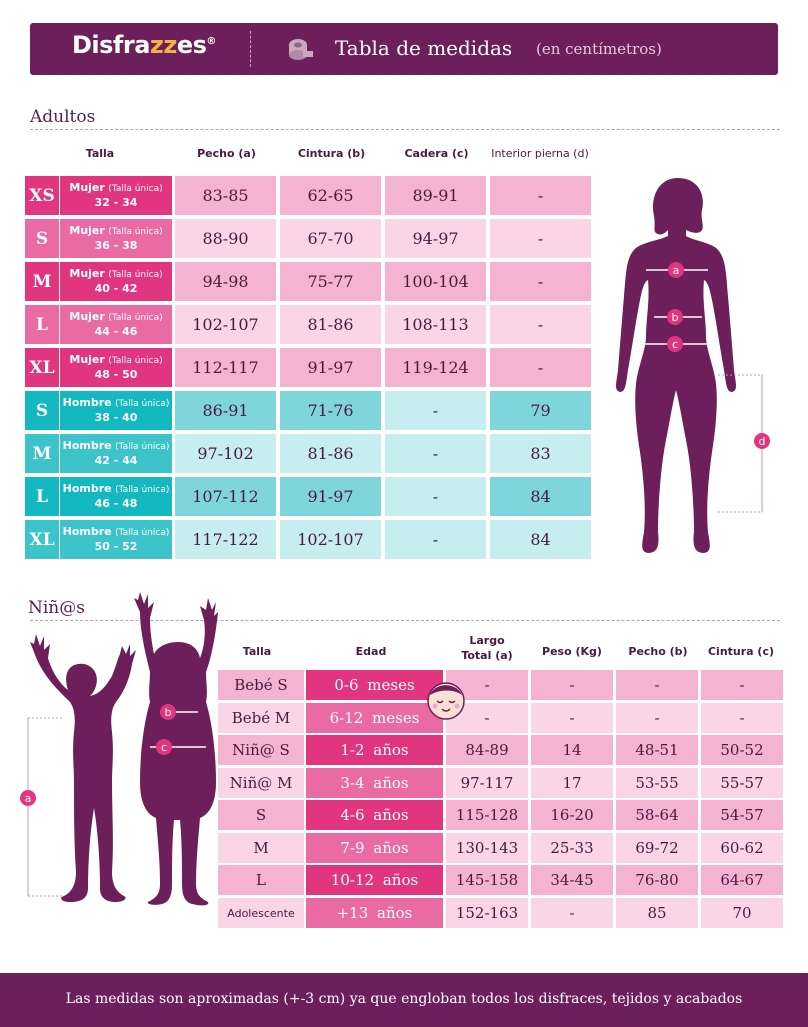  What do you see at coordinates (330, 281) in the screenshot?
I see `cell-cintura: 75-77` at bounding box center [330, 281].